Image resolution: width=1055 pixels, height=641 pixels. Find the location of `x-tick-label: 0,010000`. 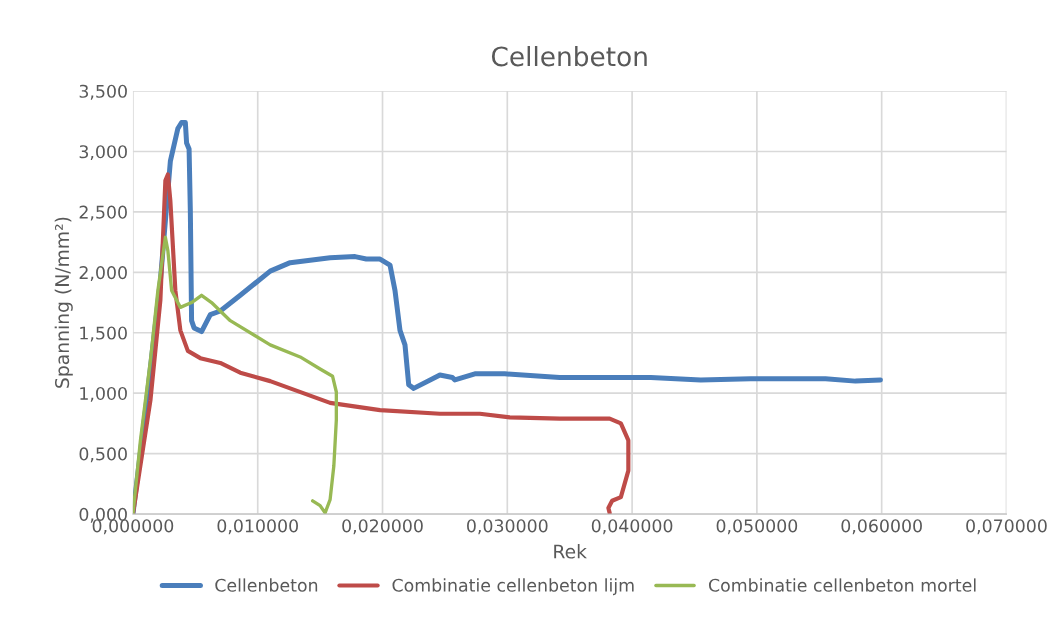

x-tick-label: 0,010000 is located at coordinates (257, 527).